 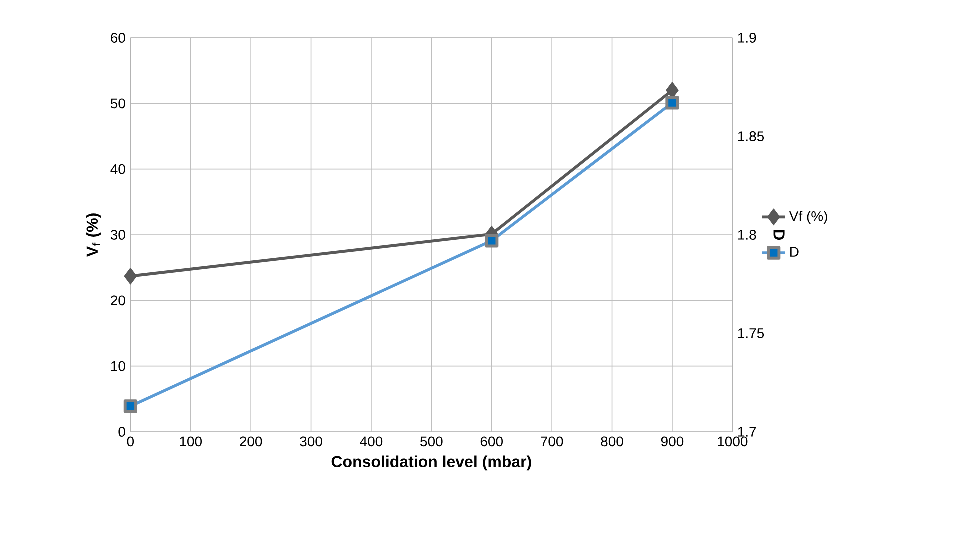 I want to click on y-tick-label: 0, so click(x=122, y=432).